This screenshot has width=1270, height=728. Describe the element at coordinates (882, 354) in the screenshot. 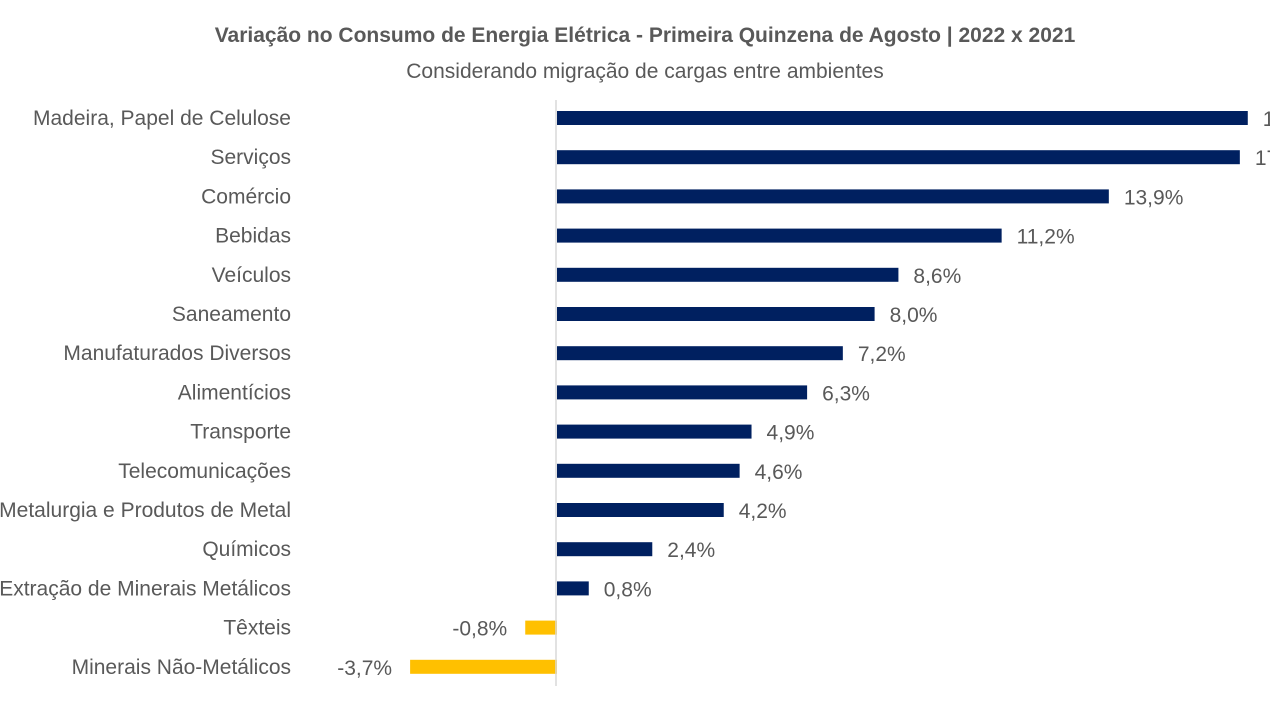

I see `data-label: 7,2%` at that location.